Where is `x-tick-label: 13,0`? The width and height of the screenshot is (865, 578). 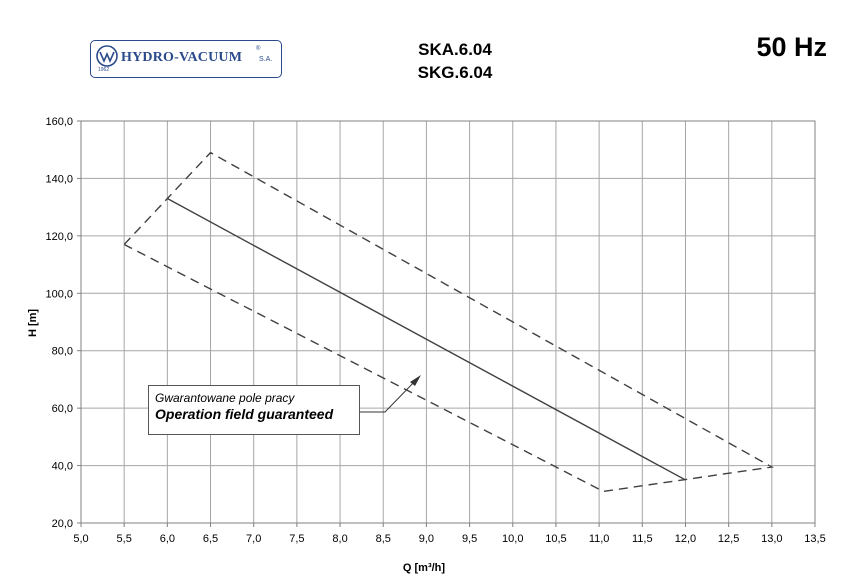 x-tick-label: 13,0 is located at coordinates (771, 539).